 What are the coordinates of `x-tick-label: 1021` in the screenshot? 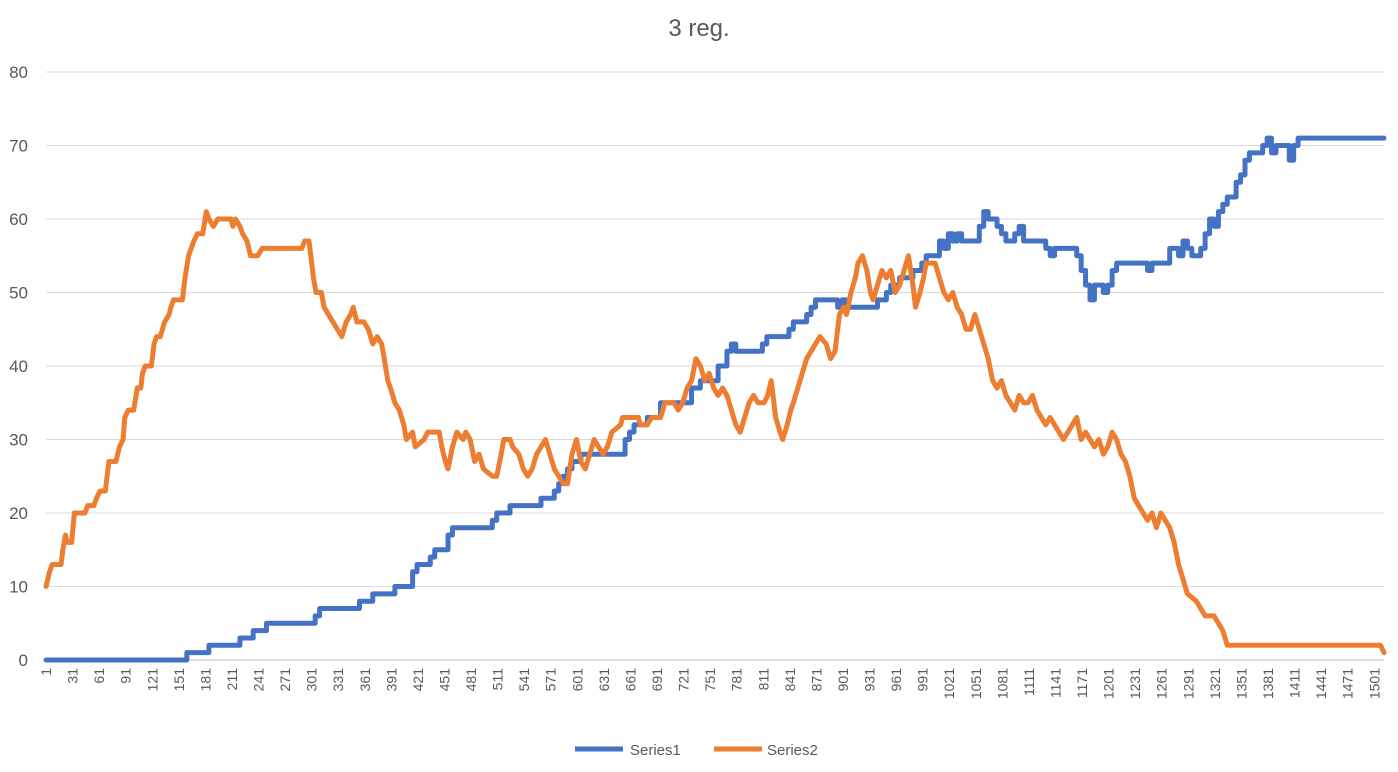 It's located at (949, 683).